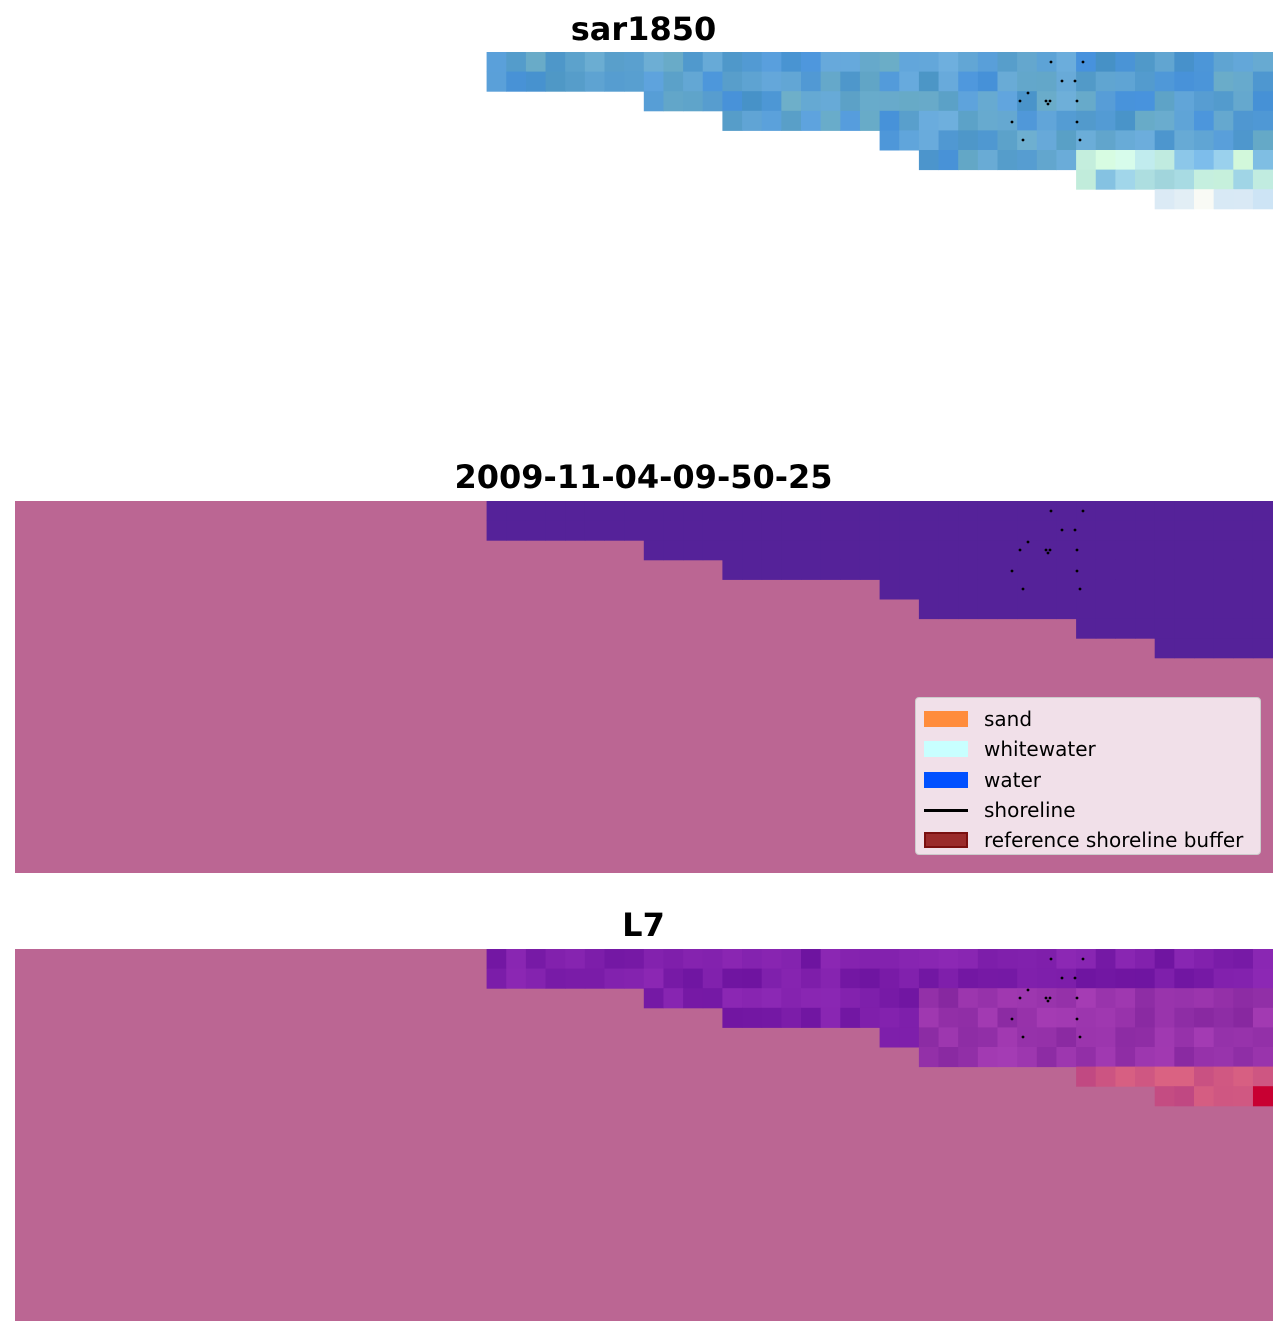  What do you see at coordinates (946, 749) in the screenshot?
I see `legend-color-swatch` at bounding box center [946, 749].